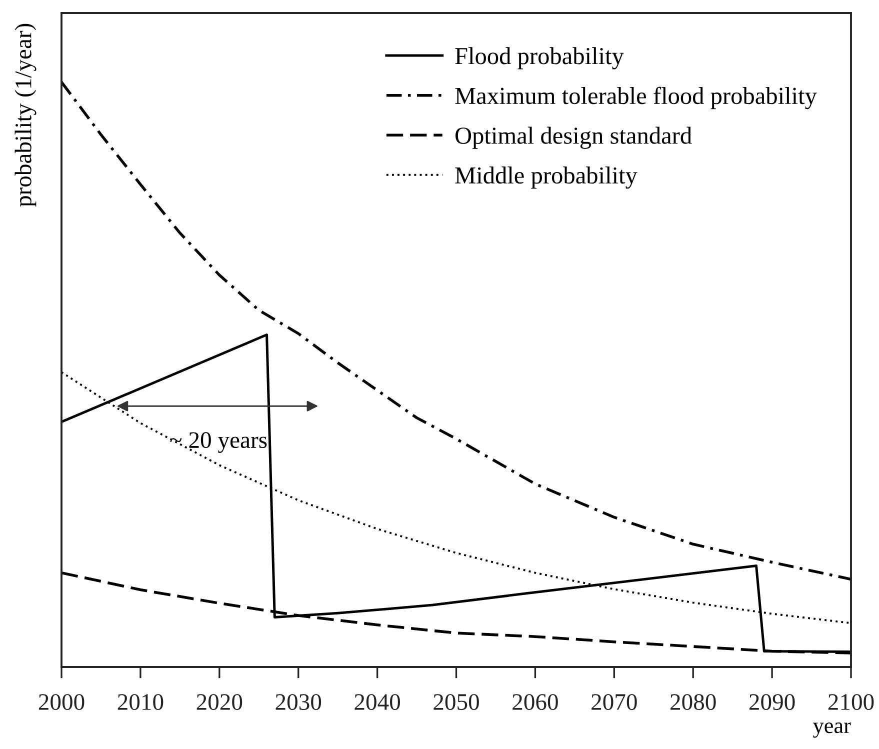 Image resolution: width=879 pixels, height=749 pixels. Describe the element at coordinates (539, 58) in the screenshot. I see `legend-label: Flood probability` at that location.